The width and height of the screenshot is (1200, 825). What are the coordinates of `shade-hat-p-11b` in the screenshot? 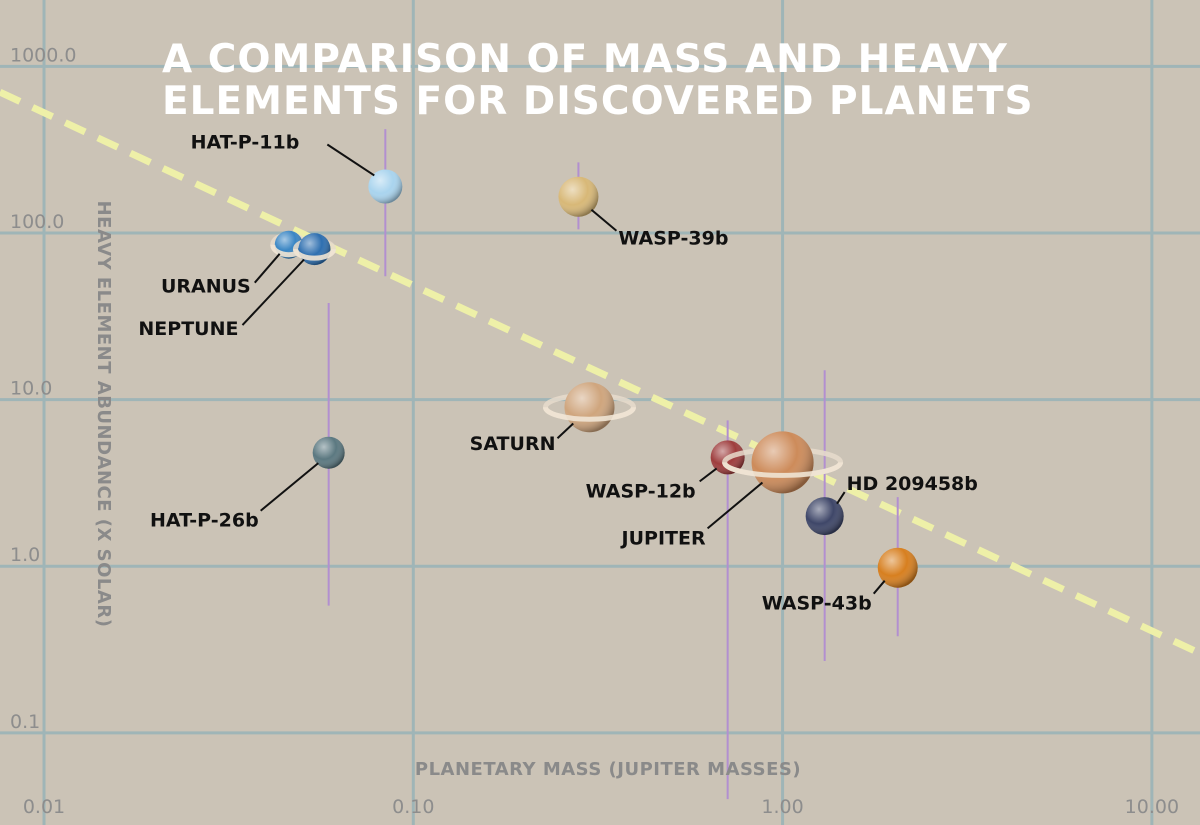 It's located at (385, 186).